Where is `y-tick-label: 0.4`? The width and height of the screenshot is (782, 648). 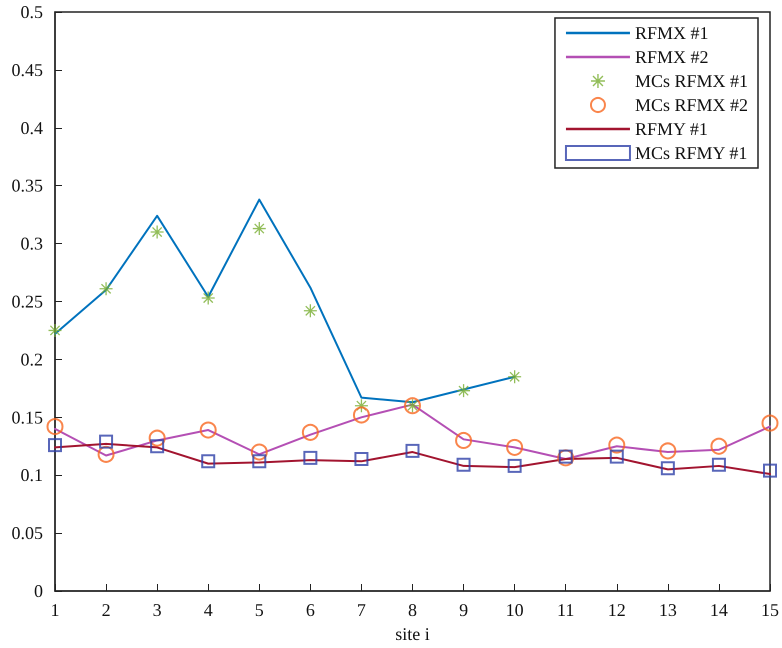
y-tick-label: 0.4 is located at coordinates (31, 128).